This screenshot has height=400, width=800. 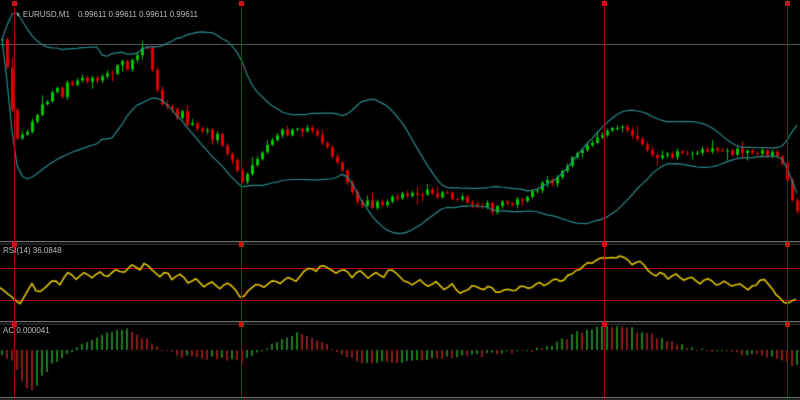 What do you see at coordinates (400, 243) in the screenshot?
I see `panel-divider-main-rsi` at bounding box center [400, 243].